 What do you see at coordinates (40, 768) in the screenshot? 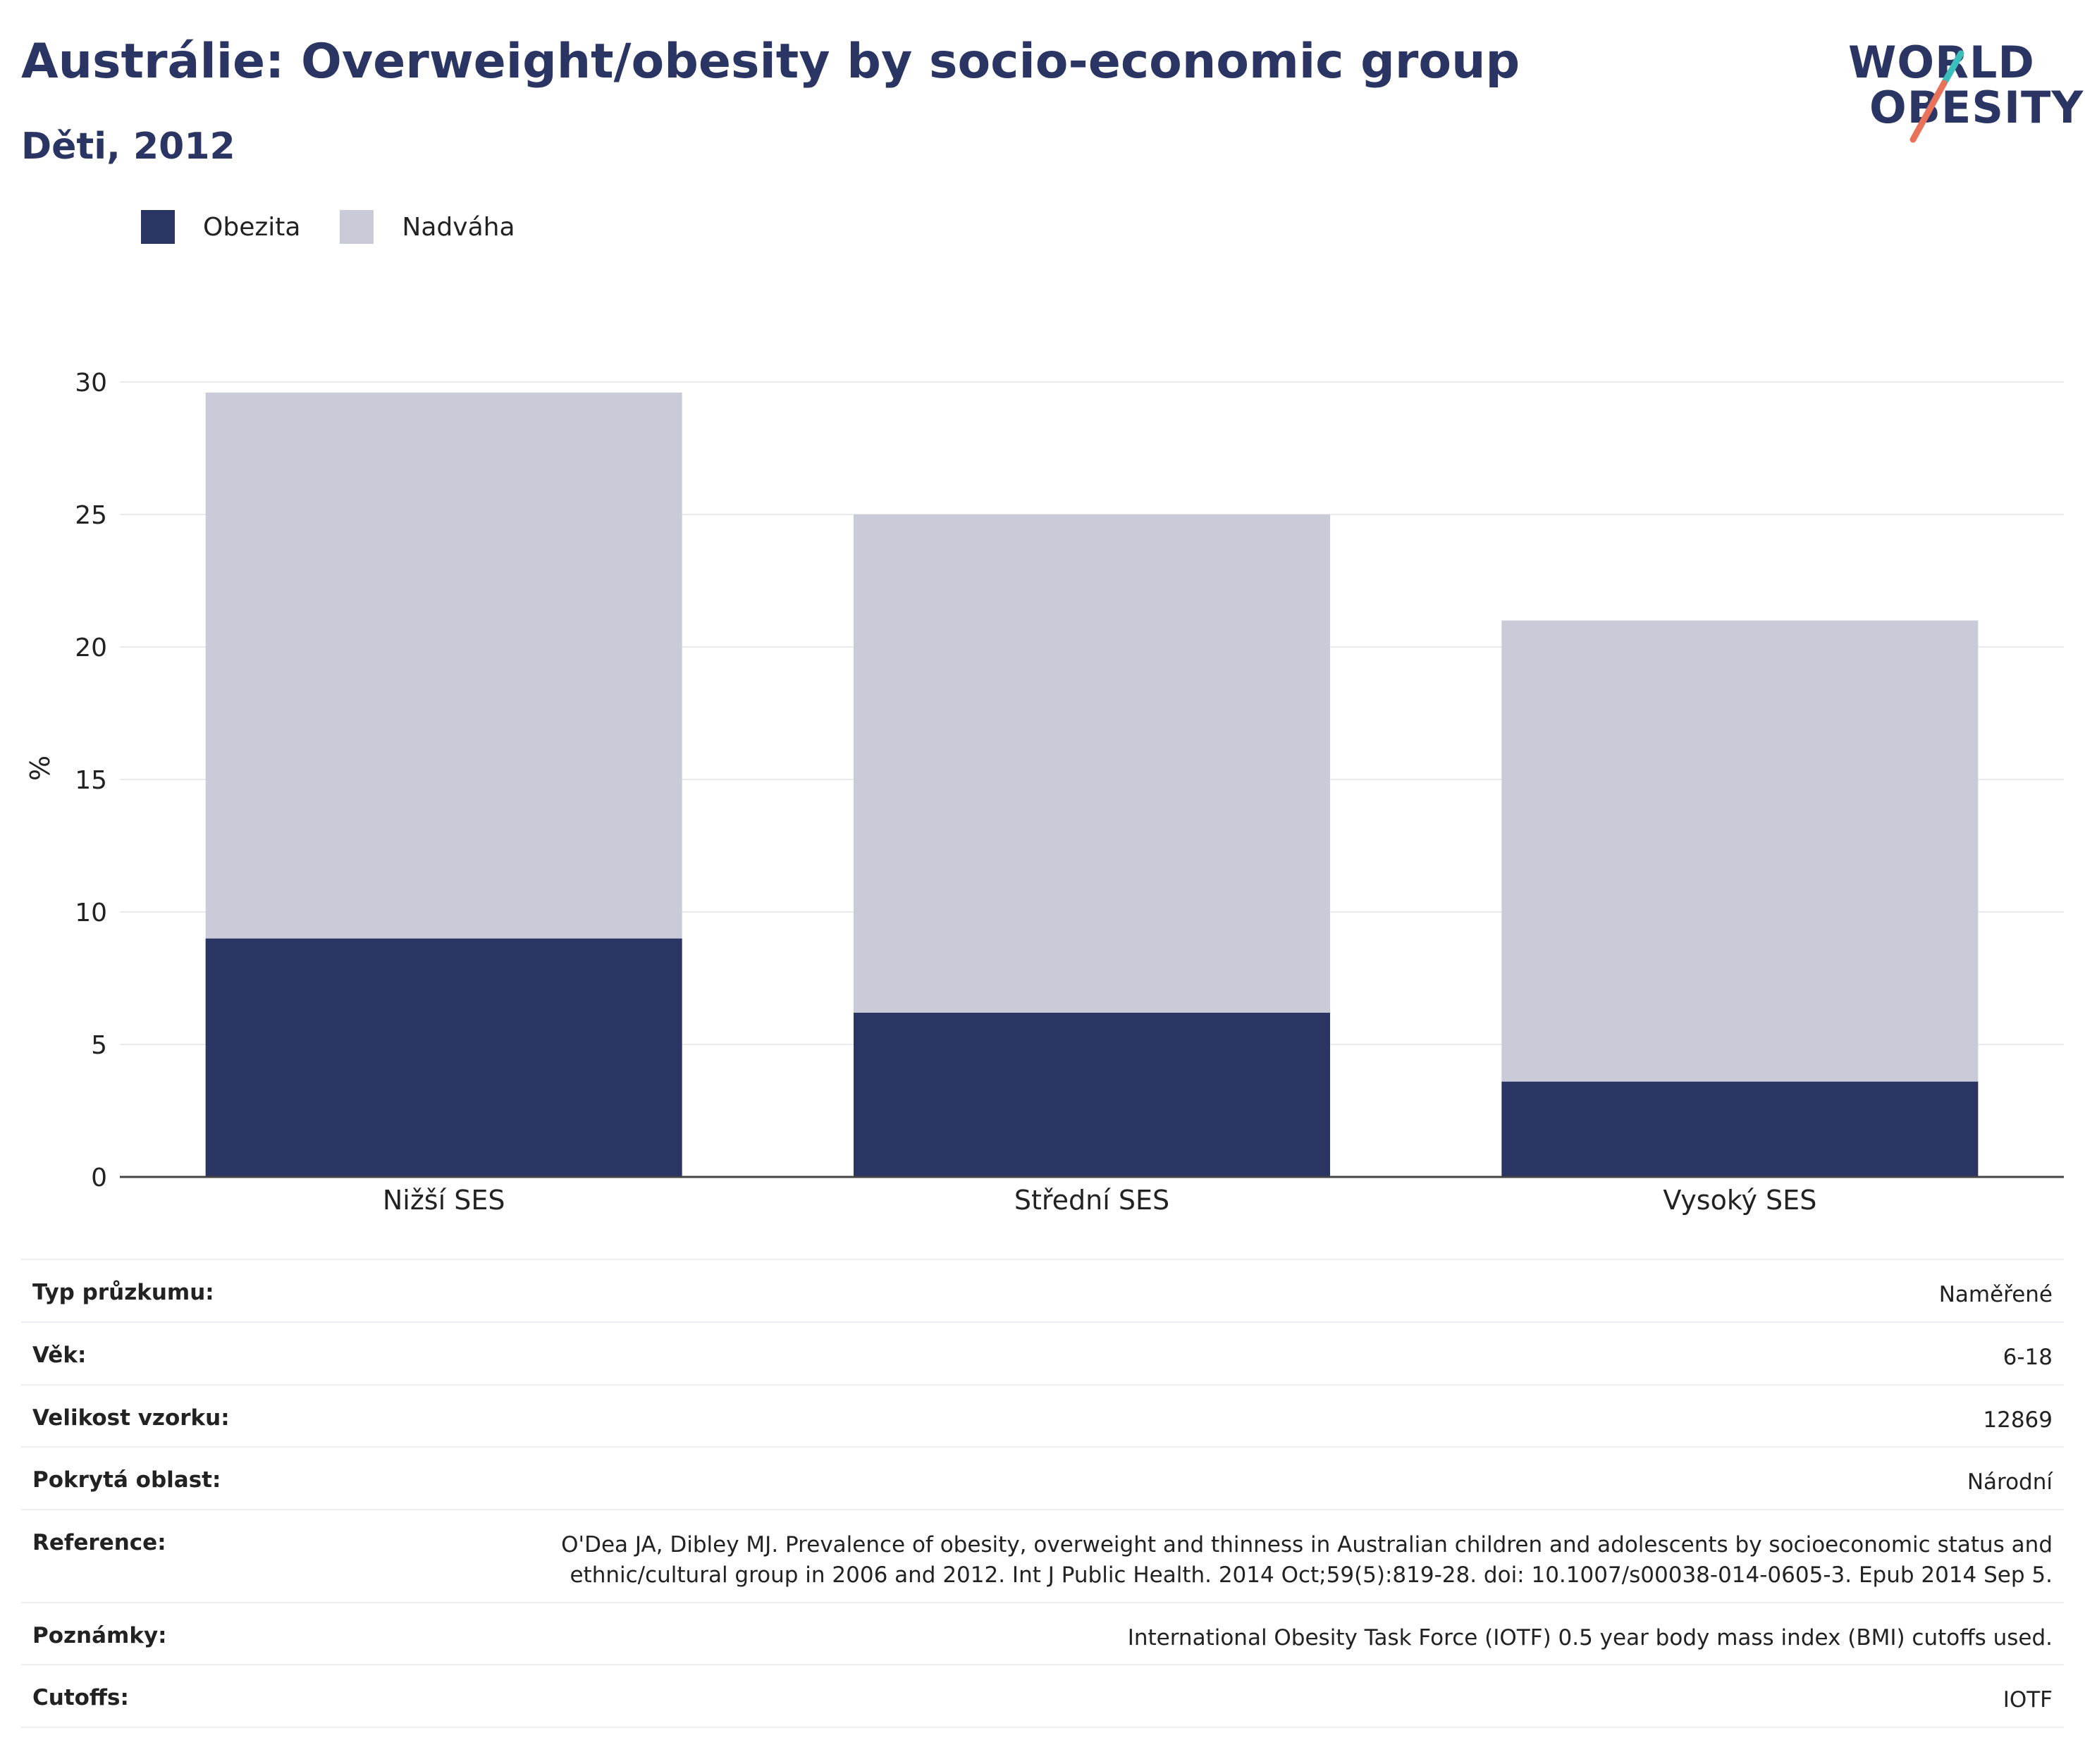
I see `y-axis-label: %` at bounding box center [40, 768].